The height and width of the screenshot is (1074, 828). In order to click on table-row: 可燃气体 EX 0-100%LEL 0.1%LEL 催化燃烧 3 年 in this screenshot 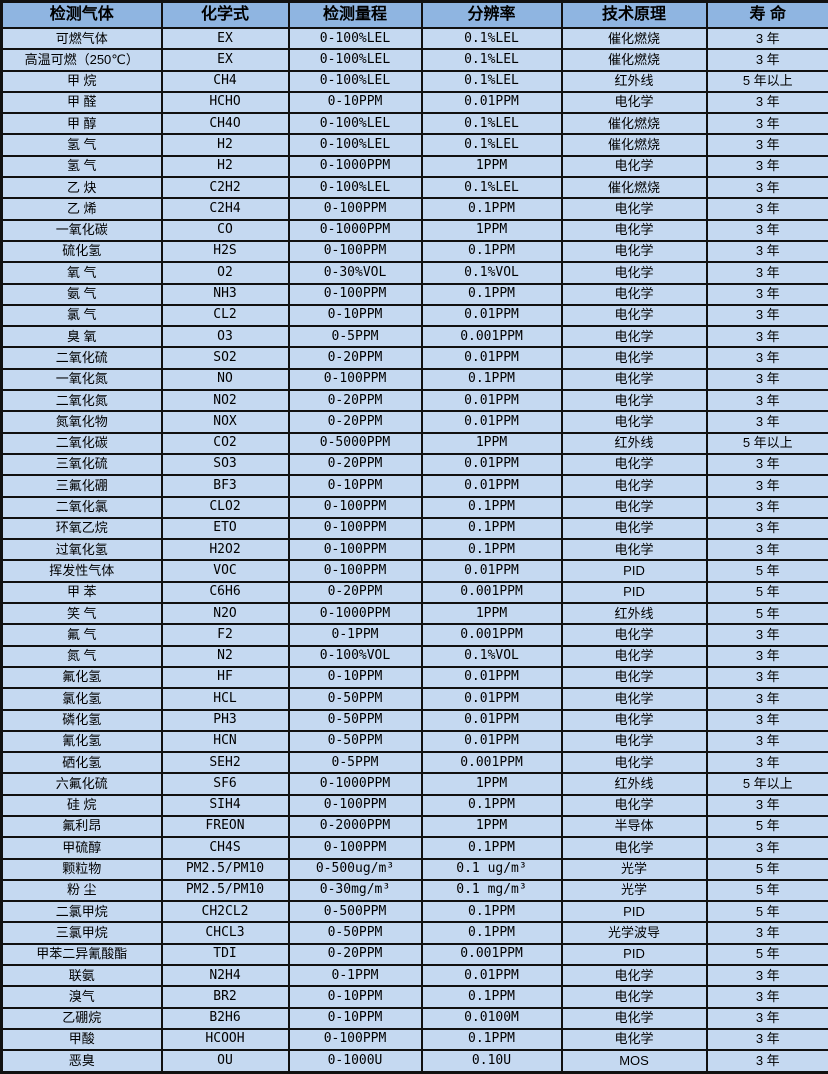, I will do `click(414, 38)`.